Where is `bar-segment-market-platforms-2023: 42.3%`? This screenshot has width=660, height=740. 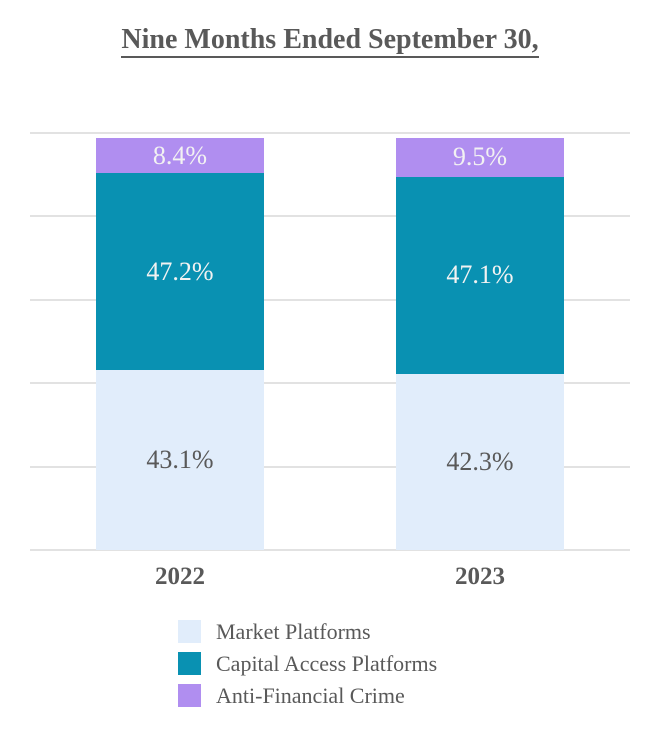 bar-segment-market-platforms-2023: 42.3% is located at coordinates (480, 461).